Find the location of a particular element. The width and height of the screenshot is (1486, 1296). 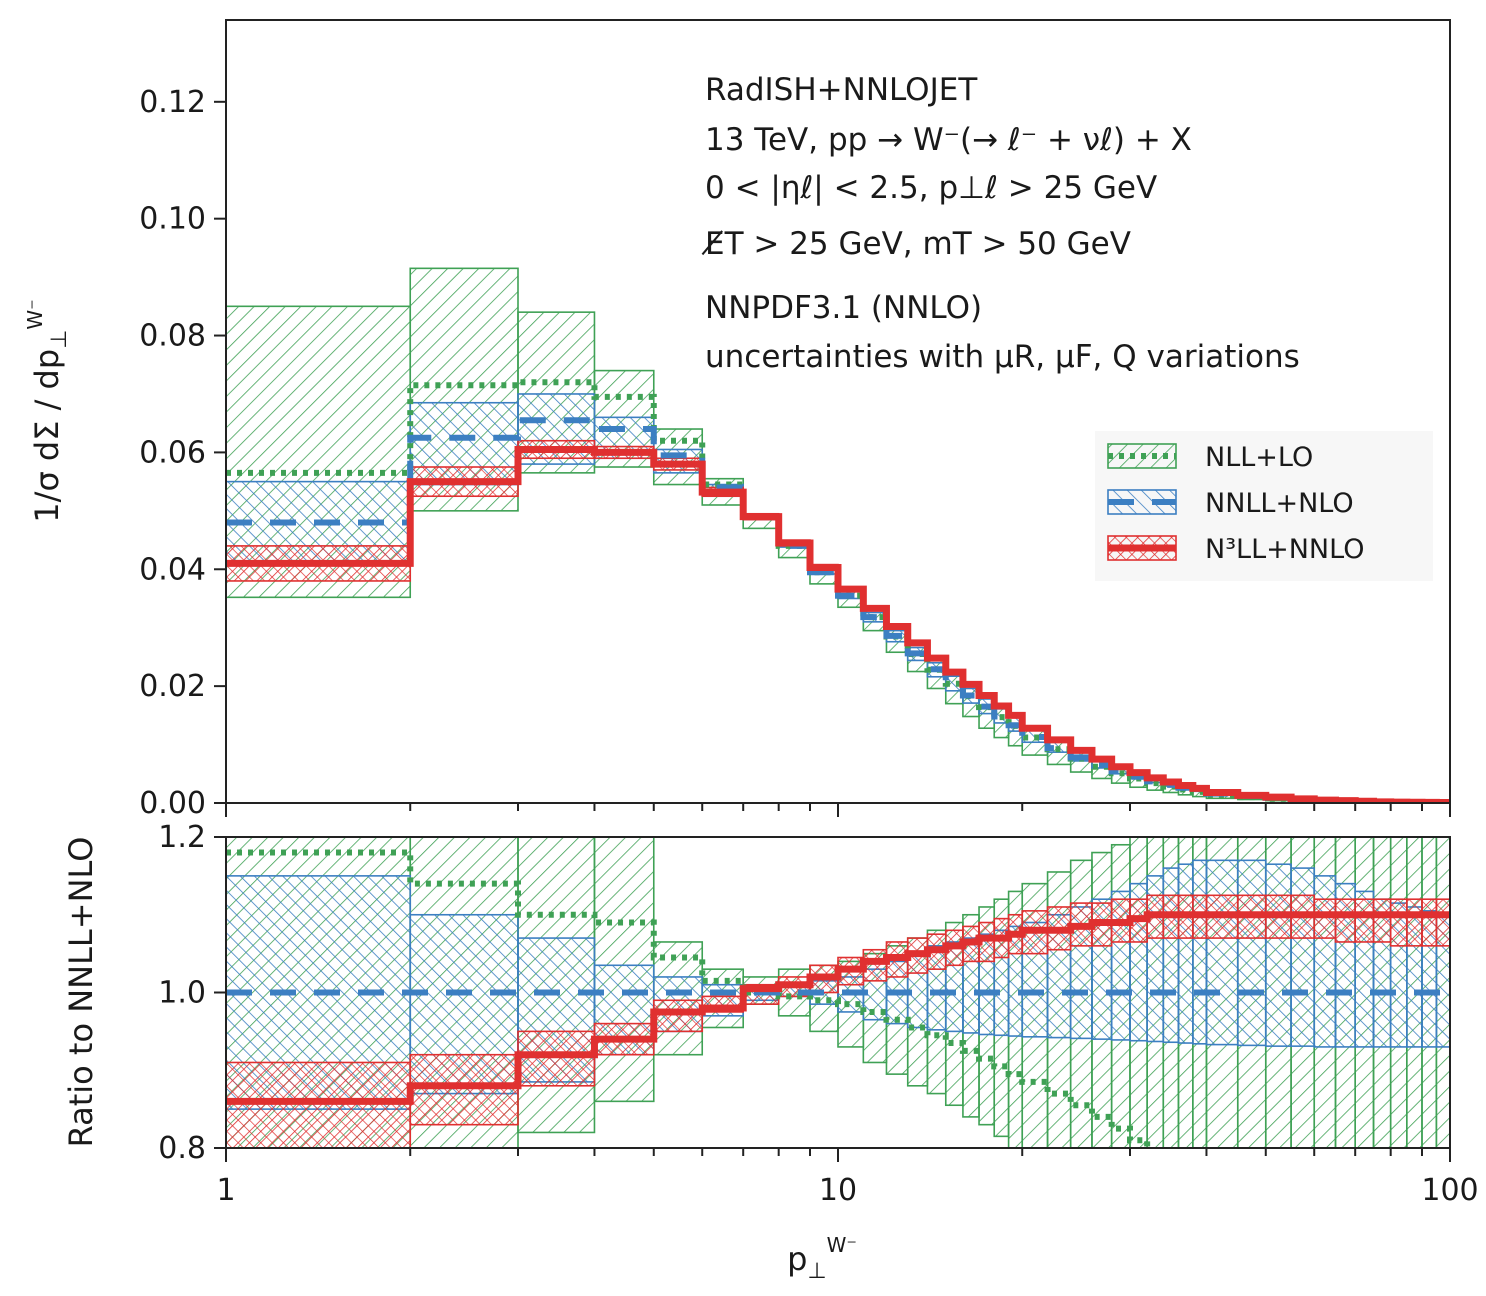

main-y-axis-ticks: 0.00 0.02 0.04 0.06 0.08 0.10 0.12 is located at coordinates (182, 453).